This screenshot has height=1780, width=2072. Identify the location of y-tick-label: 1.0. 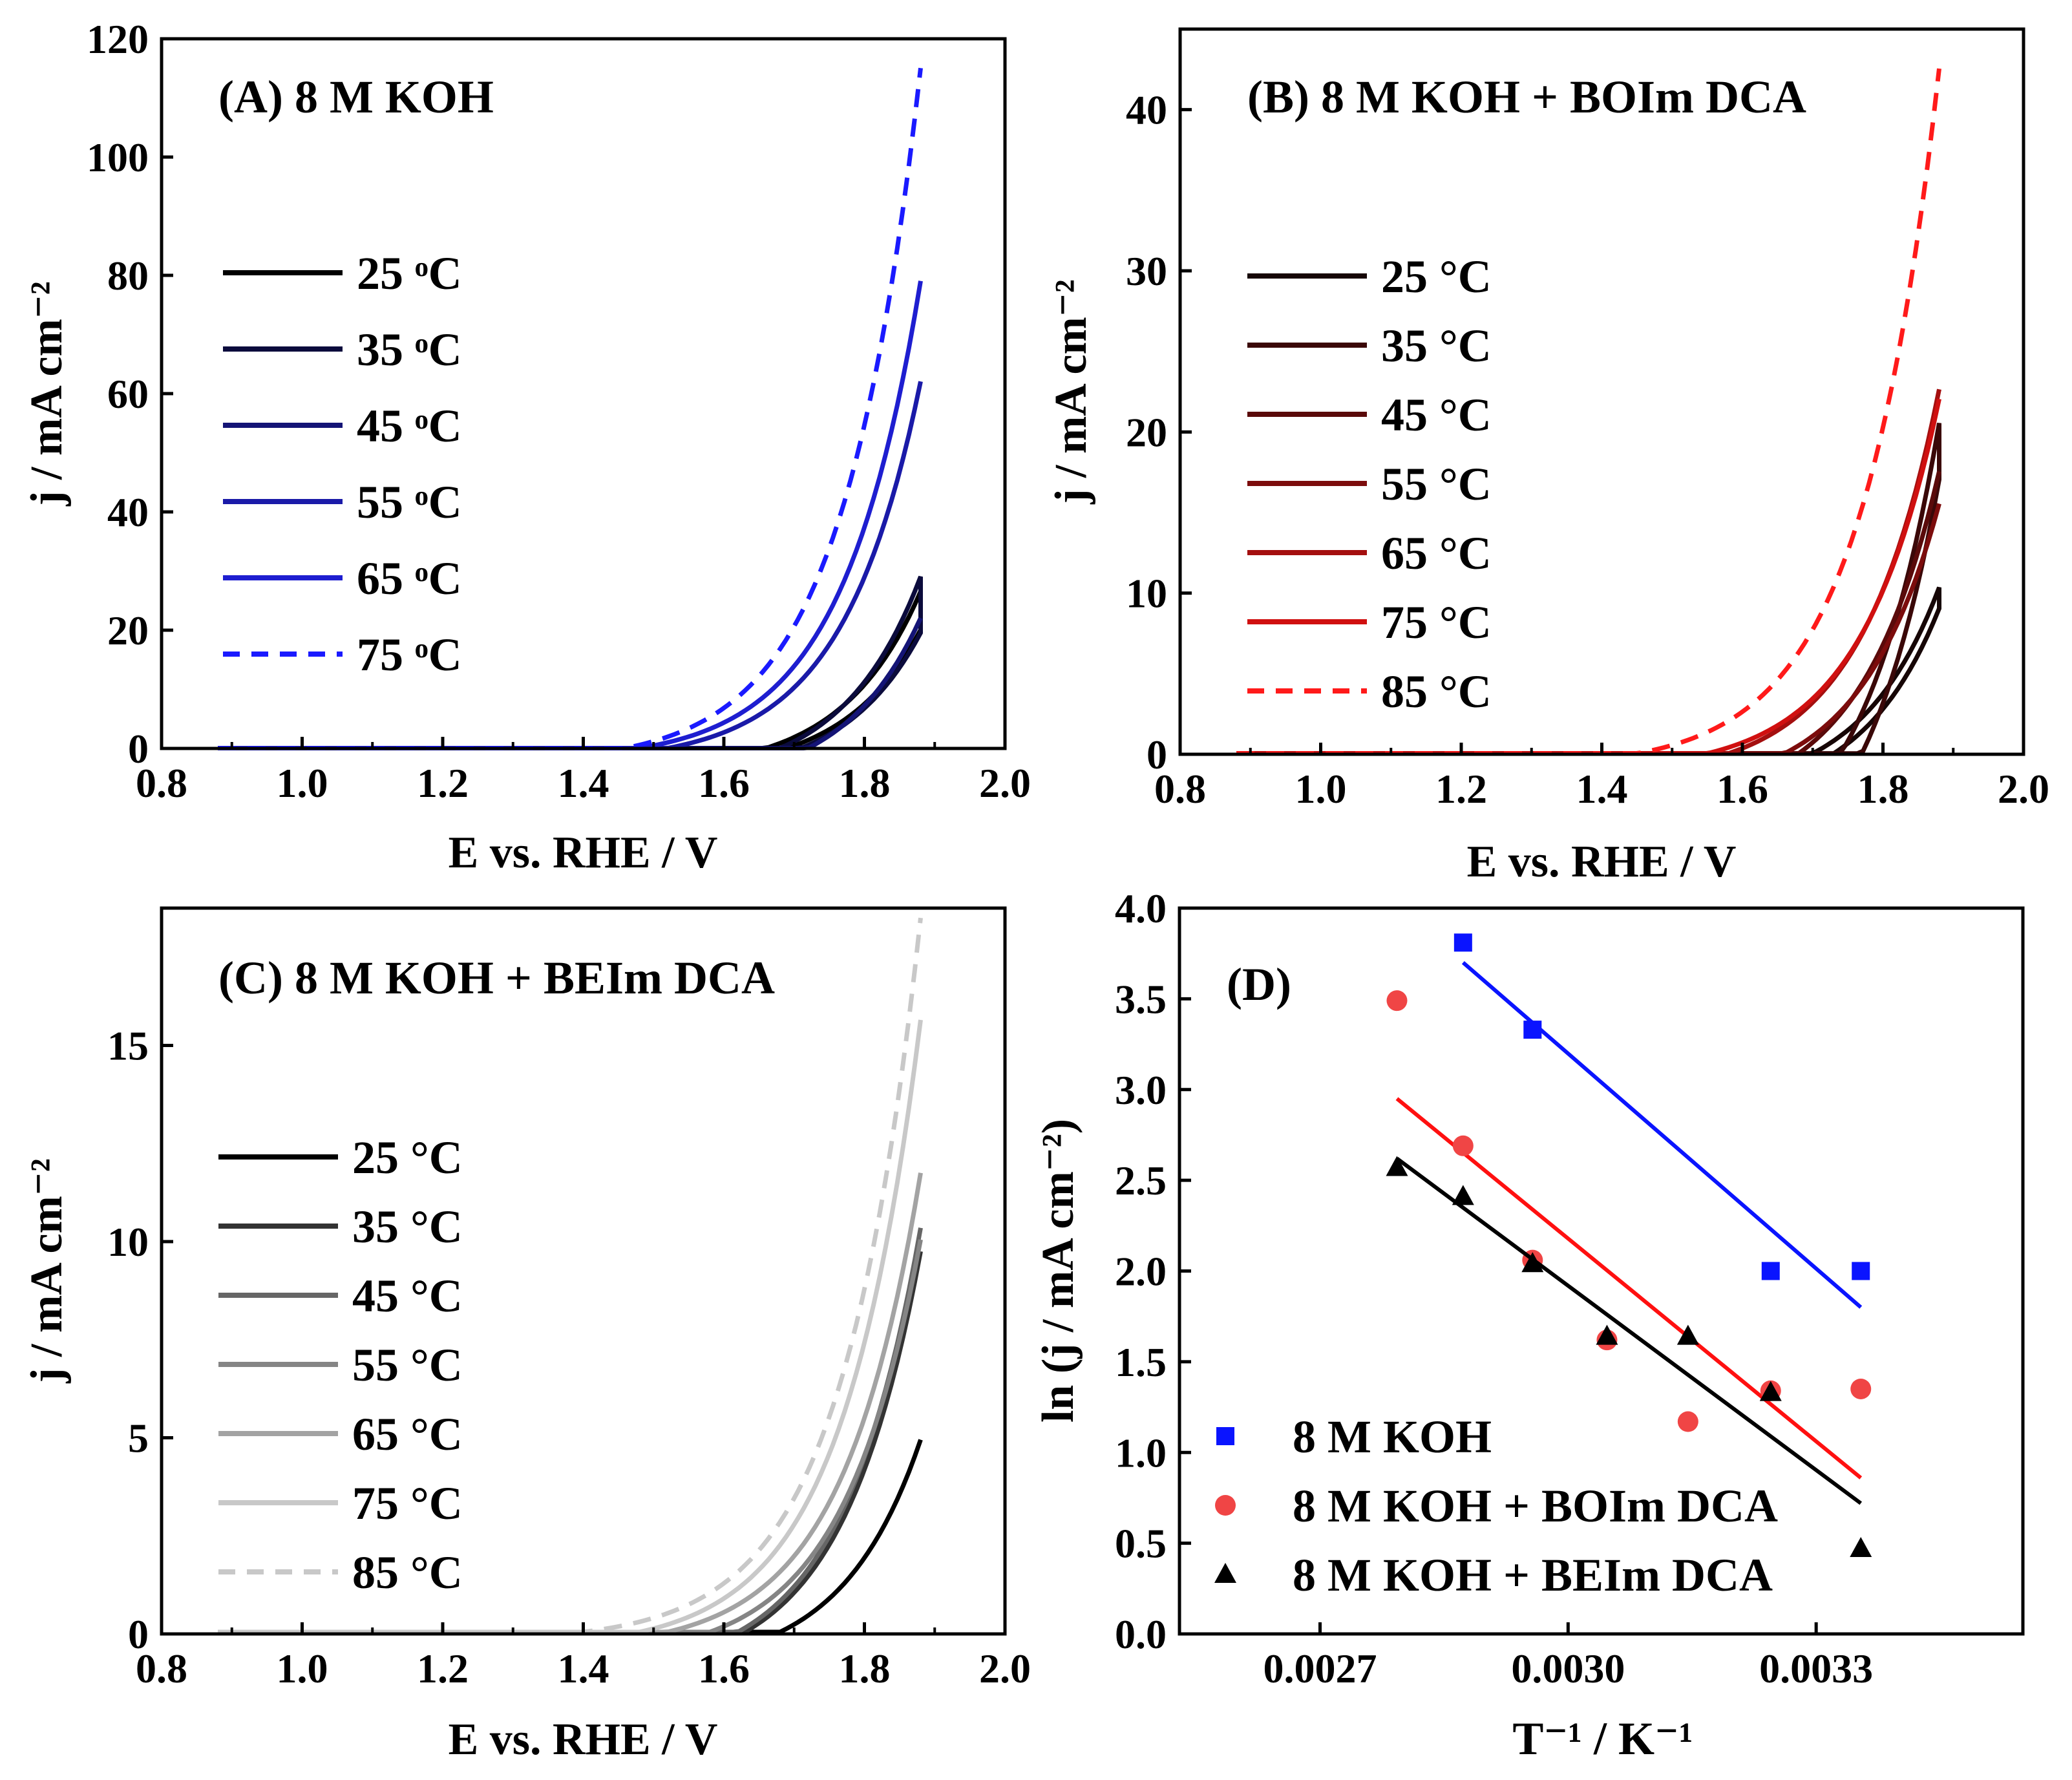
(1141, 1453).